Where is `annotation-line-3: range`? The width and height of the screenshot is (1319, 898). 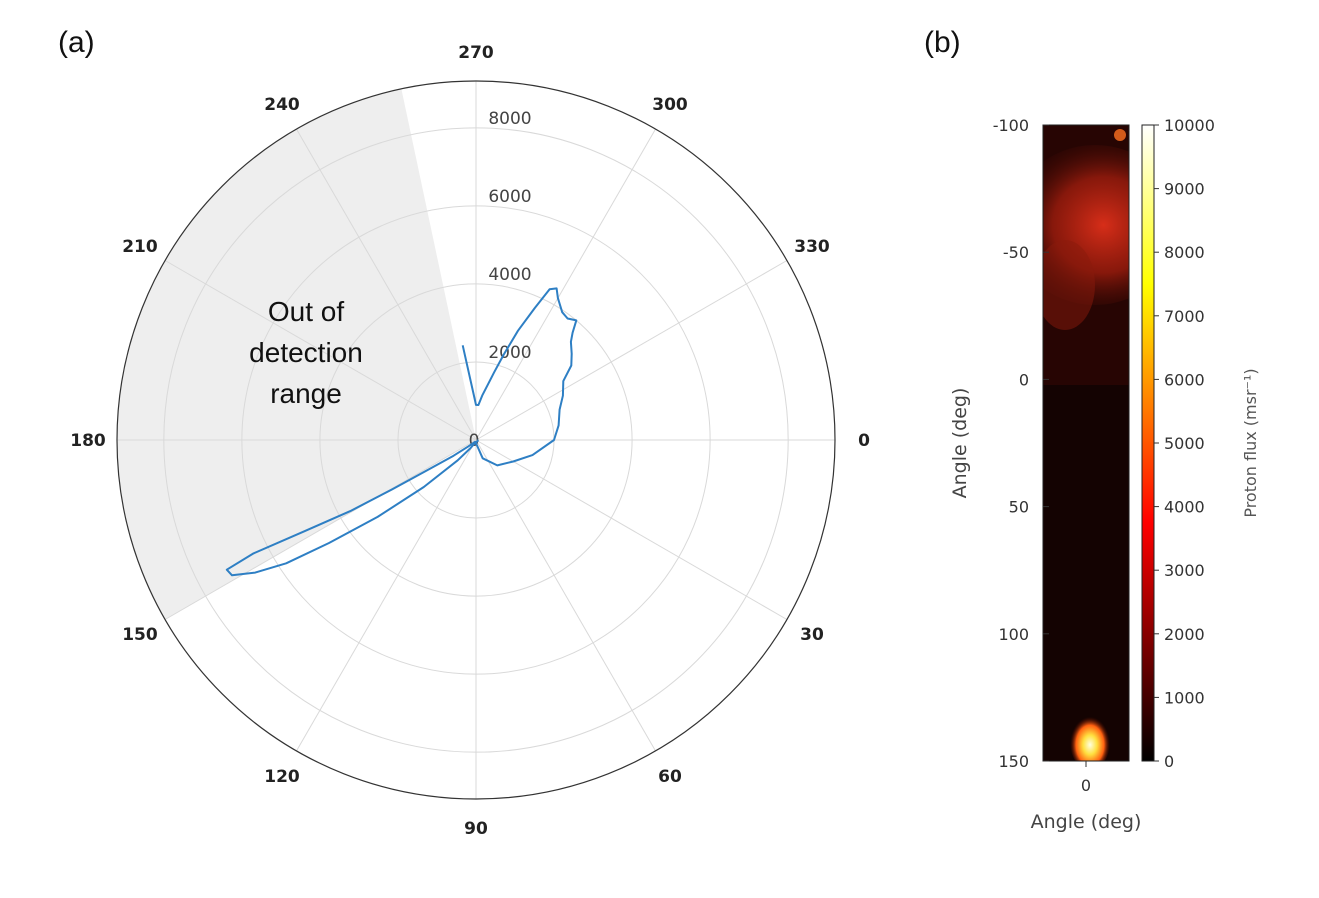 annotation-line-3: range is located at coordinates (306, 393).